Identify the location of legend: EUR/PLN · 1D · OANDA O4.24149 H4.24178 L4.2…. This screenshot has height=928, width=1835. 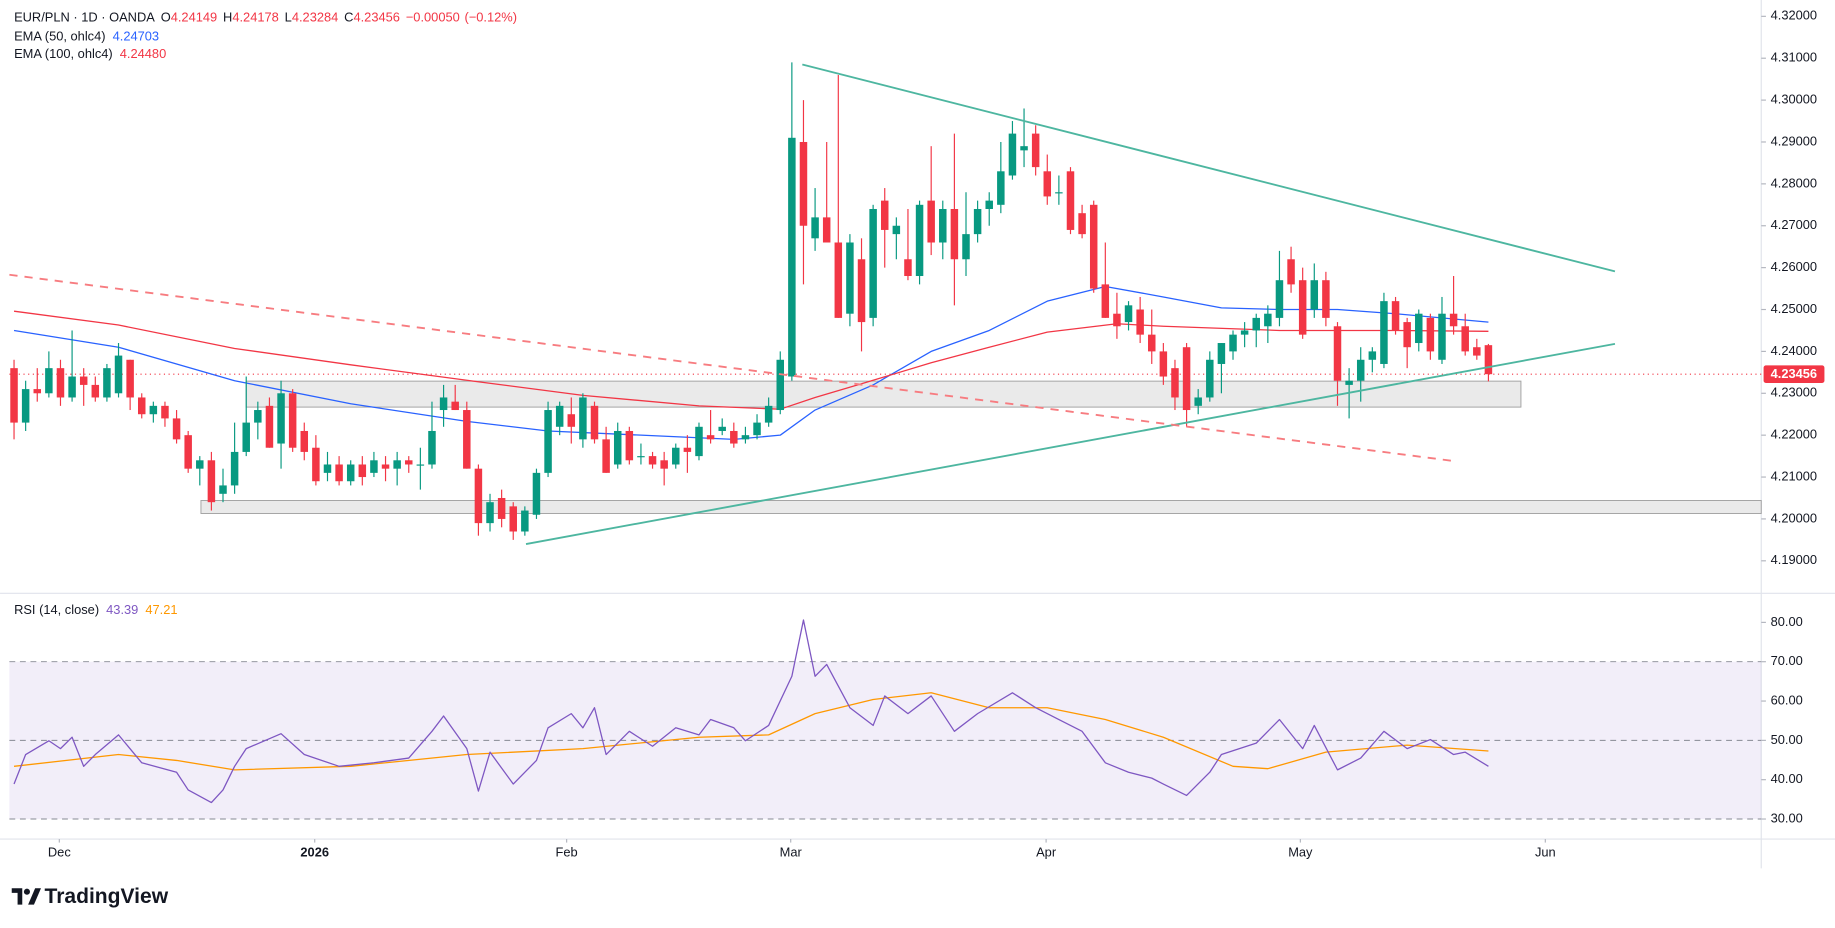
(265, 17).